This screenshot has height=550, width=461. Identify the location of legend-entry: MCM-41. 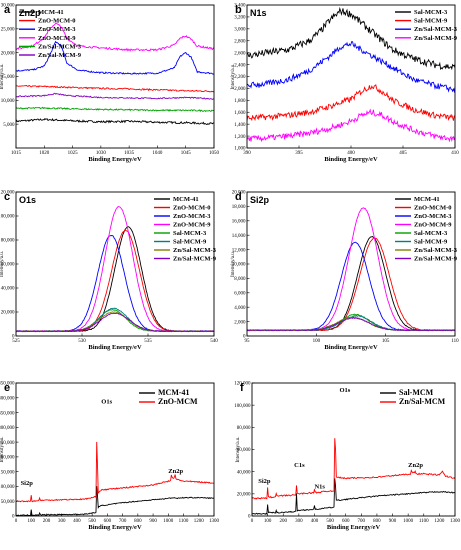
(427, 199).